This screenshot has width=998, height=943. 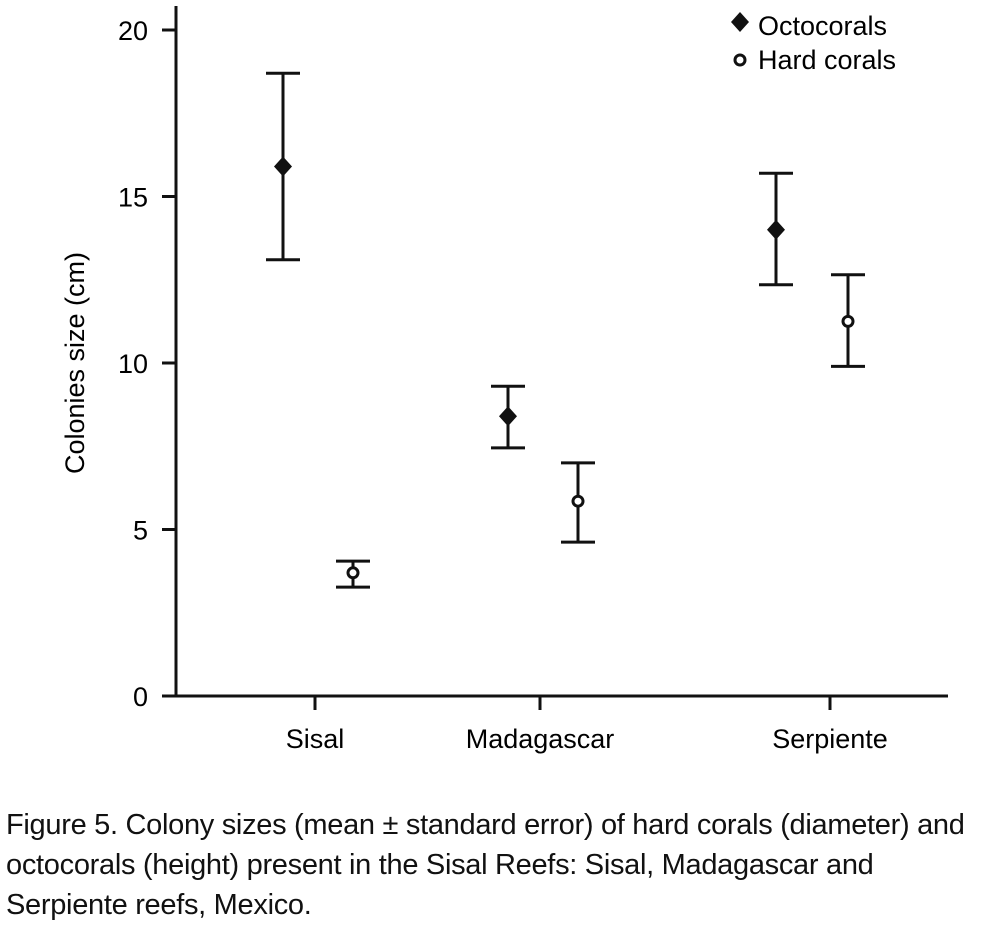 I want to click on y-axis-label: Colonies size (cm), so click(x=75, y=363).